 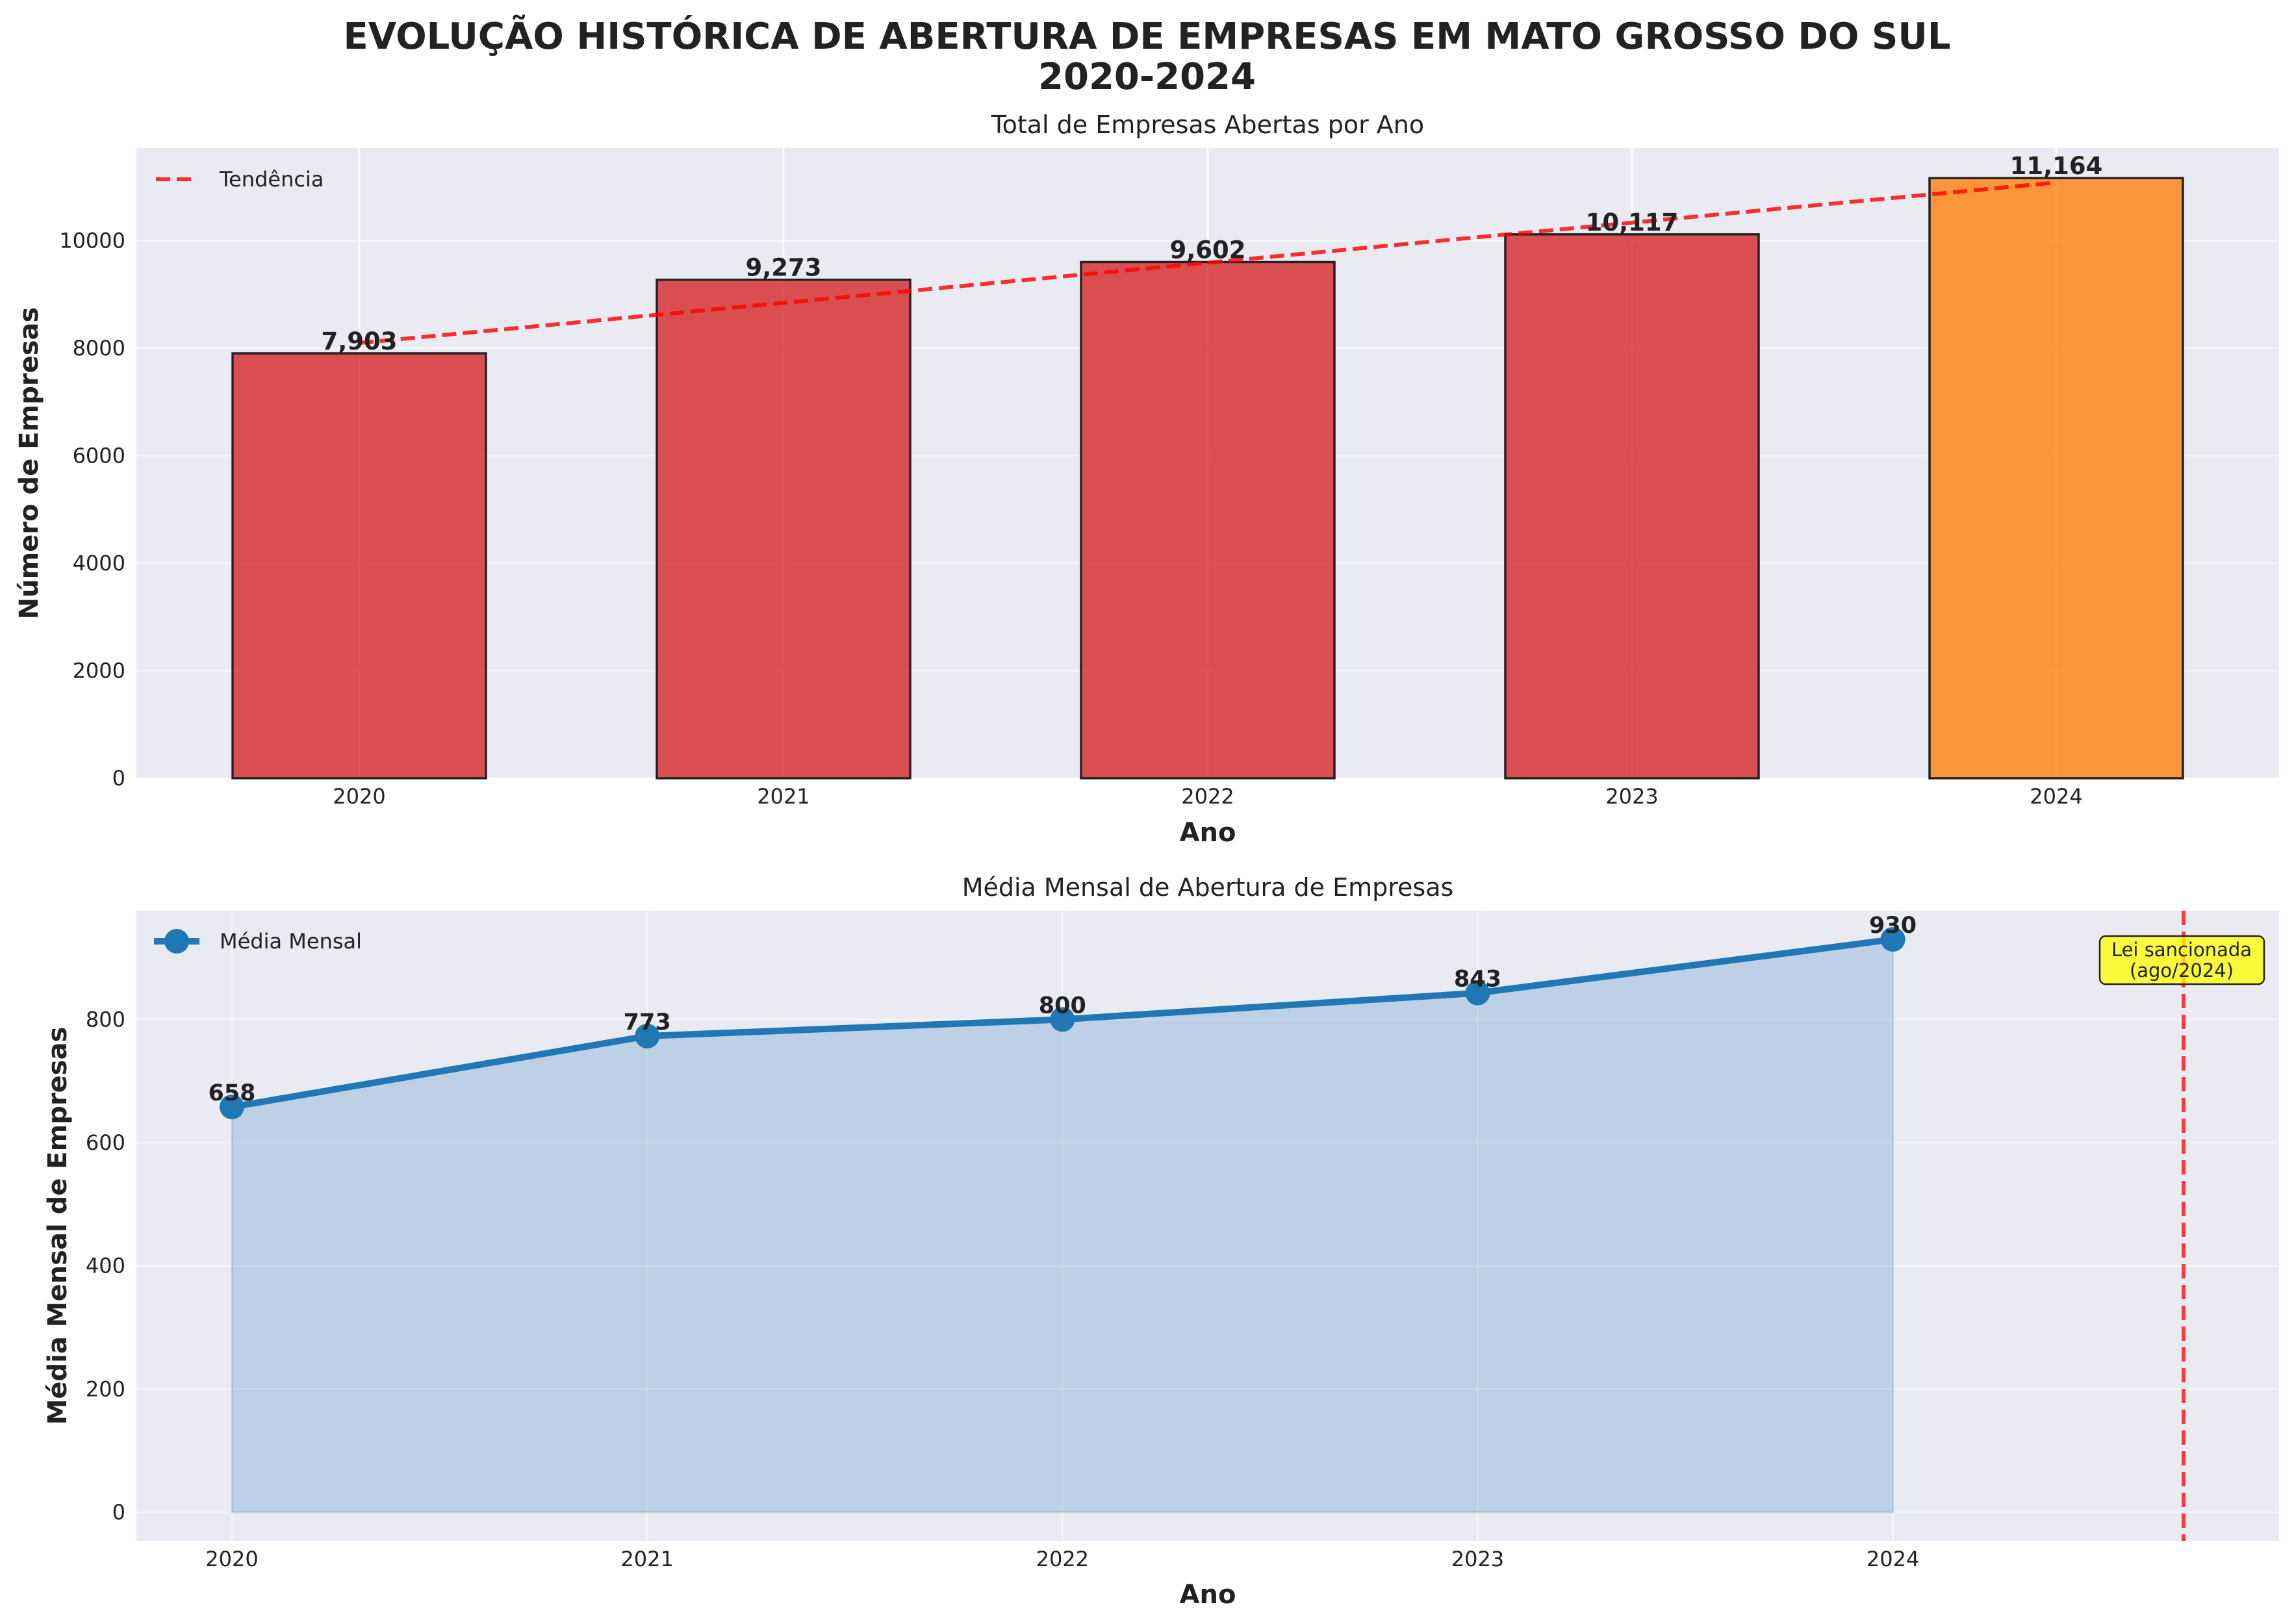 I want to click on bar-chart-ytick-label: 0, so click(x=118, y=778).